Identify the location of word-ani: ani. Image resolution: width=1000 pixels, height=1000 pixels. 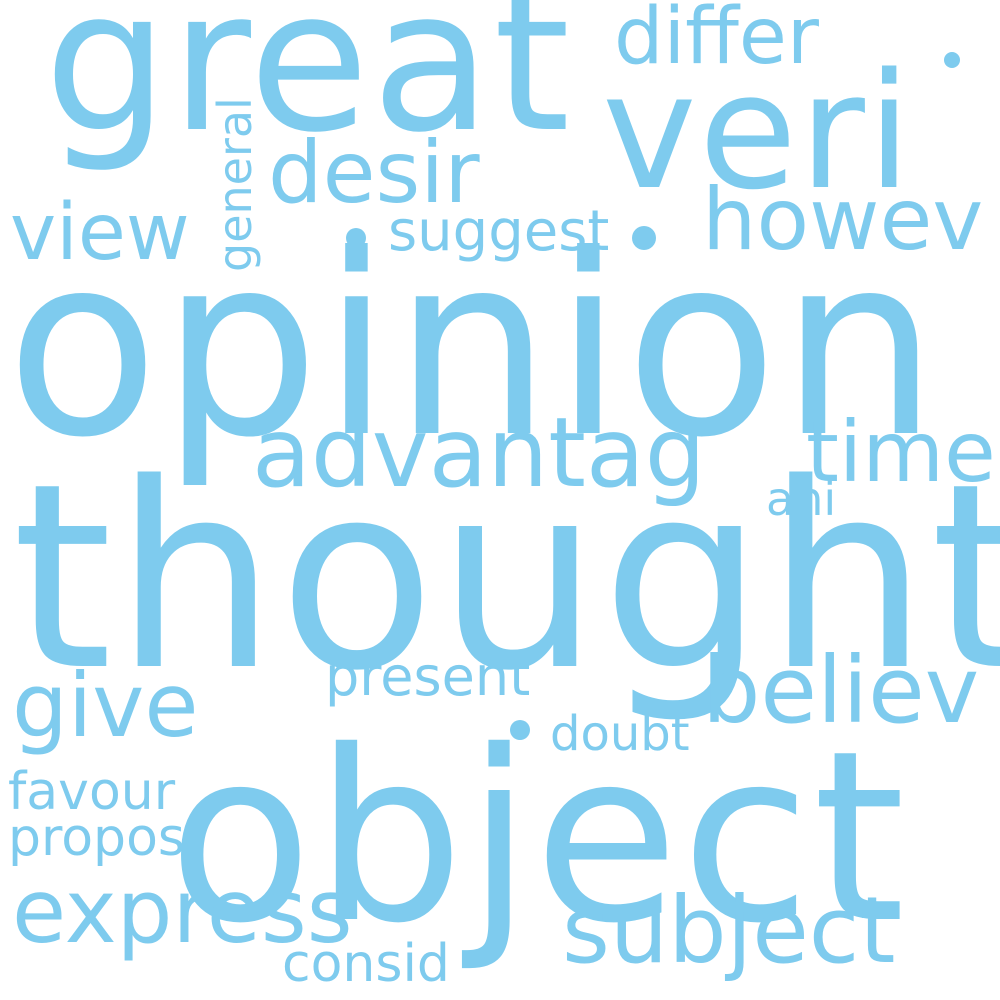
(801, 499).